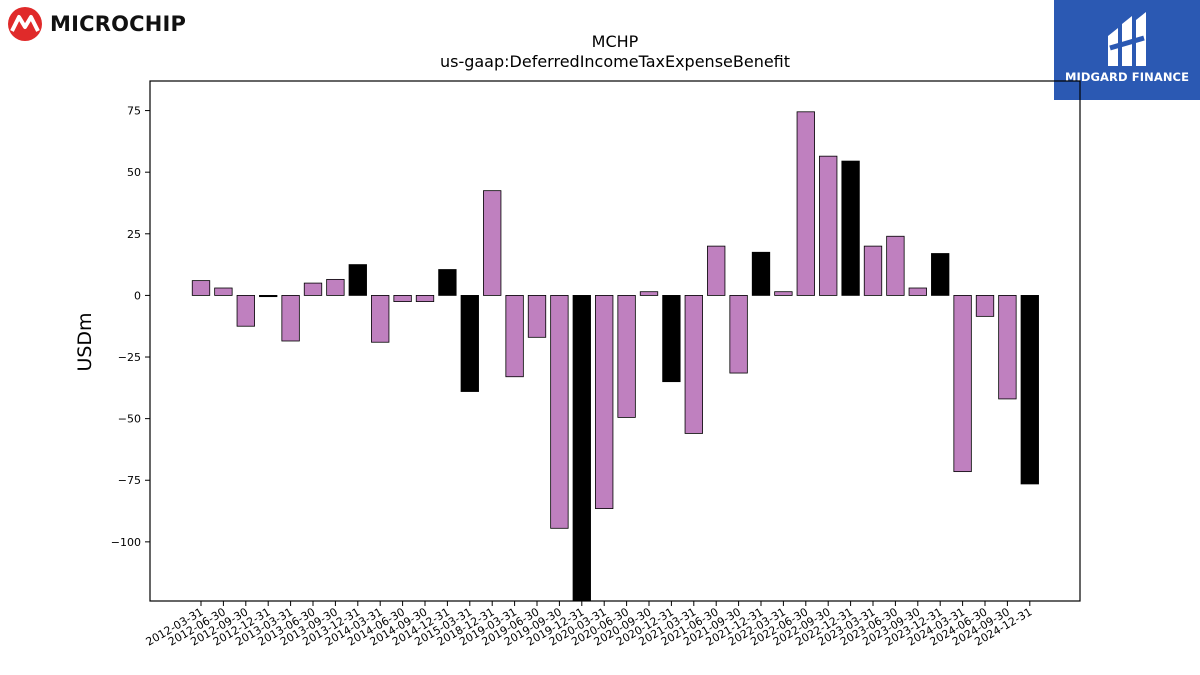  I want to click on partner-logo-text: MIDGARD FINANCE, so click(1127, 77).